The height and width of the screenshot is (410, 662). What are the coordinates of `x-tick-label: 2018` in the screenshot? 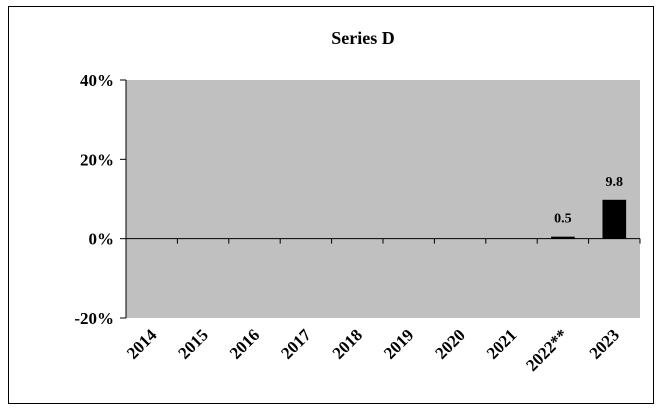 It's located at (347, 343).